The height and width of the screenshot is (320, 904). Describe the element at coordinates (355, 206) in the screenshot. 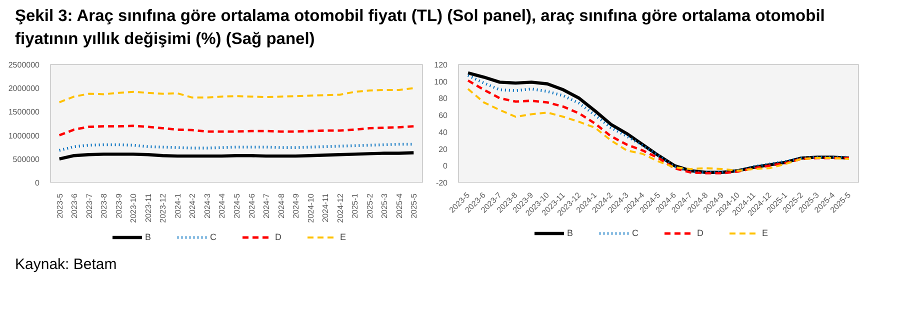

I see `x-tick-label: 2025-1` at that location.